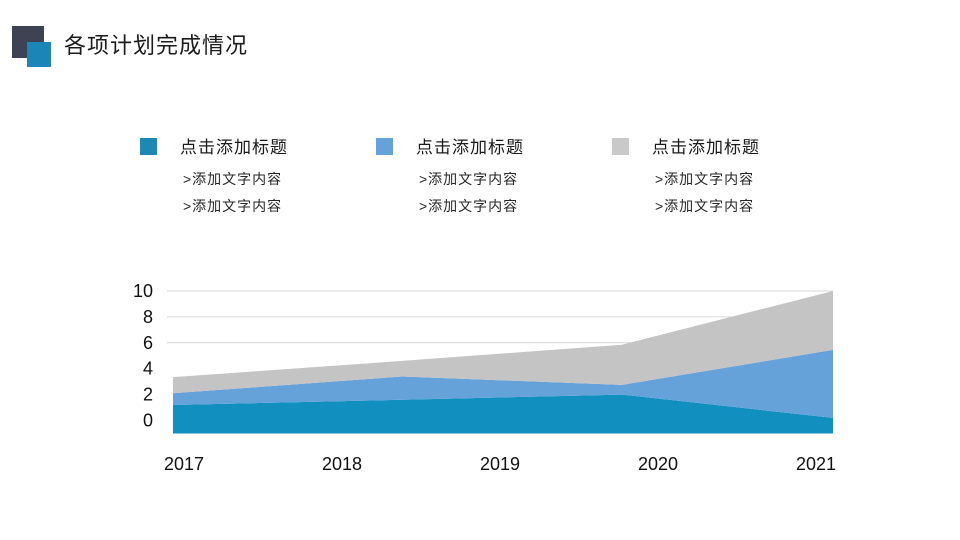 The width and height of the screenshot is (960, 540). I want to click on placeholder-text-1a: >添加文字内容, so click(233, 179).